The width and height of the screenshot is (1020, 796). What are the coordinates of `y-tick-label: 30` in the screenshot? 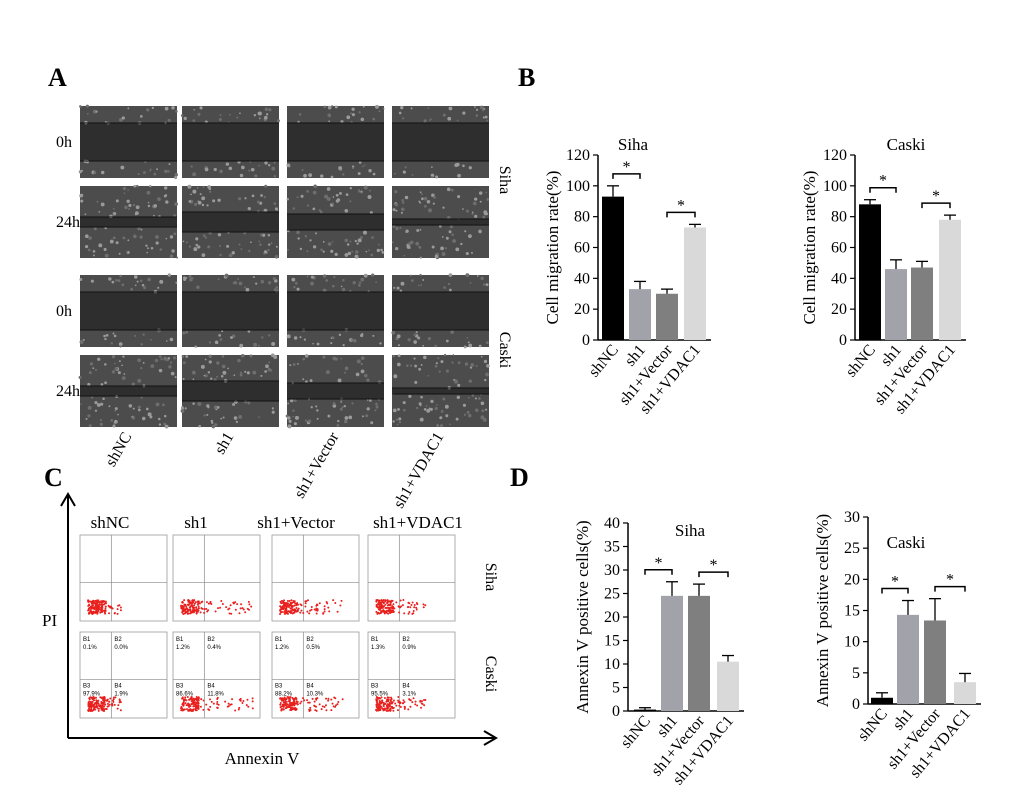 It's located at (852, 517).